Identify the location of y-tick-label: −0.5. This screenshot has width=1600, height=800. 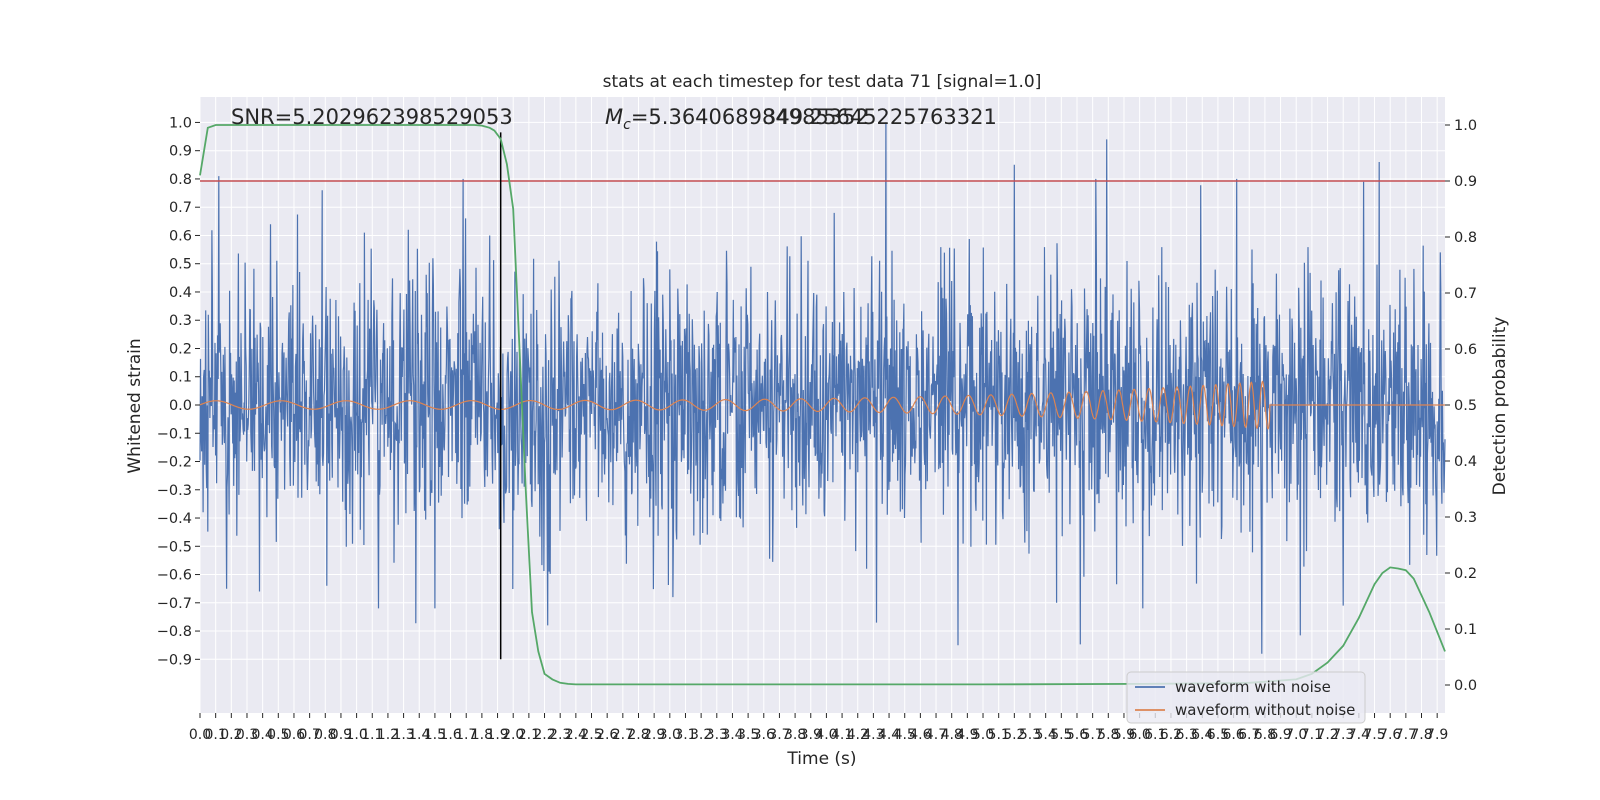
(174, 547).